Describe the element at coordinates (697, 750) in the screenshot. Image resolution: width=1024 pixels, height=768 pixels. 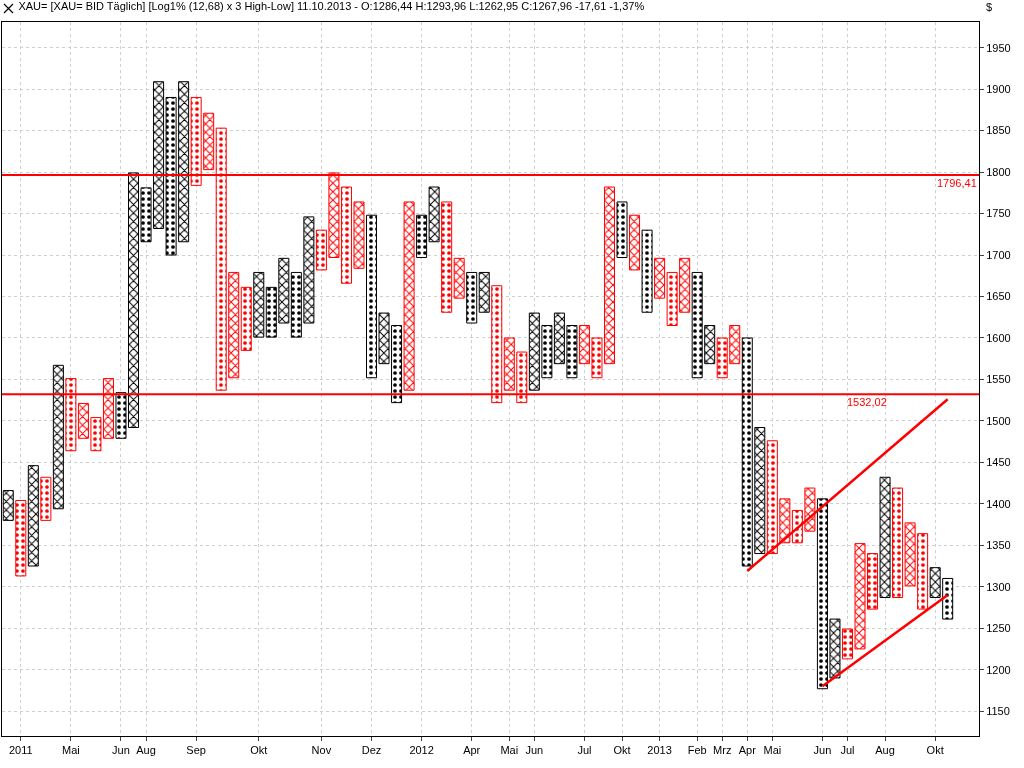
I see `x-tick-label: Feb` at that location.